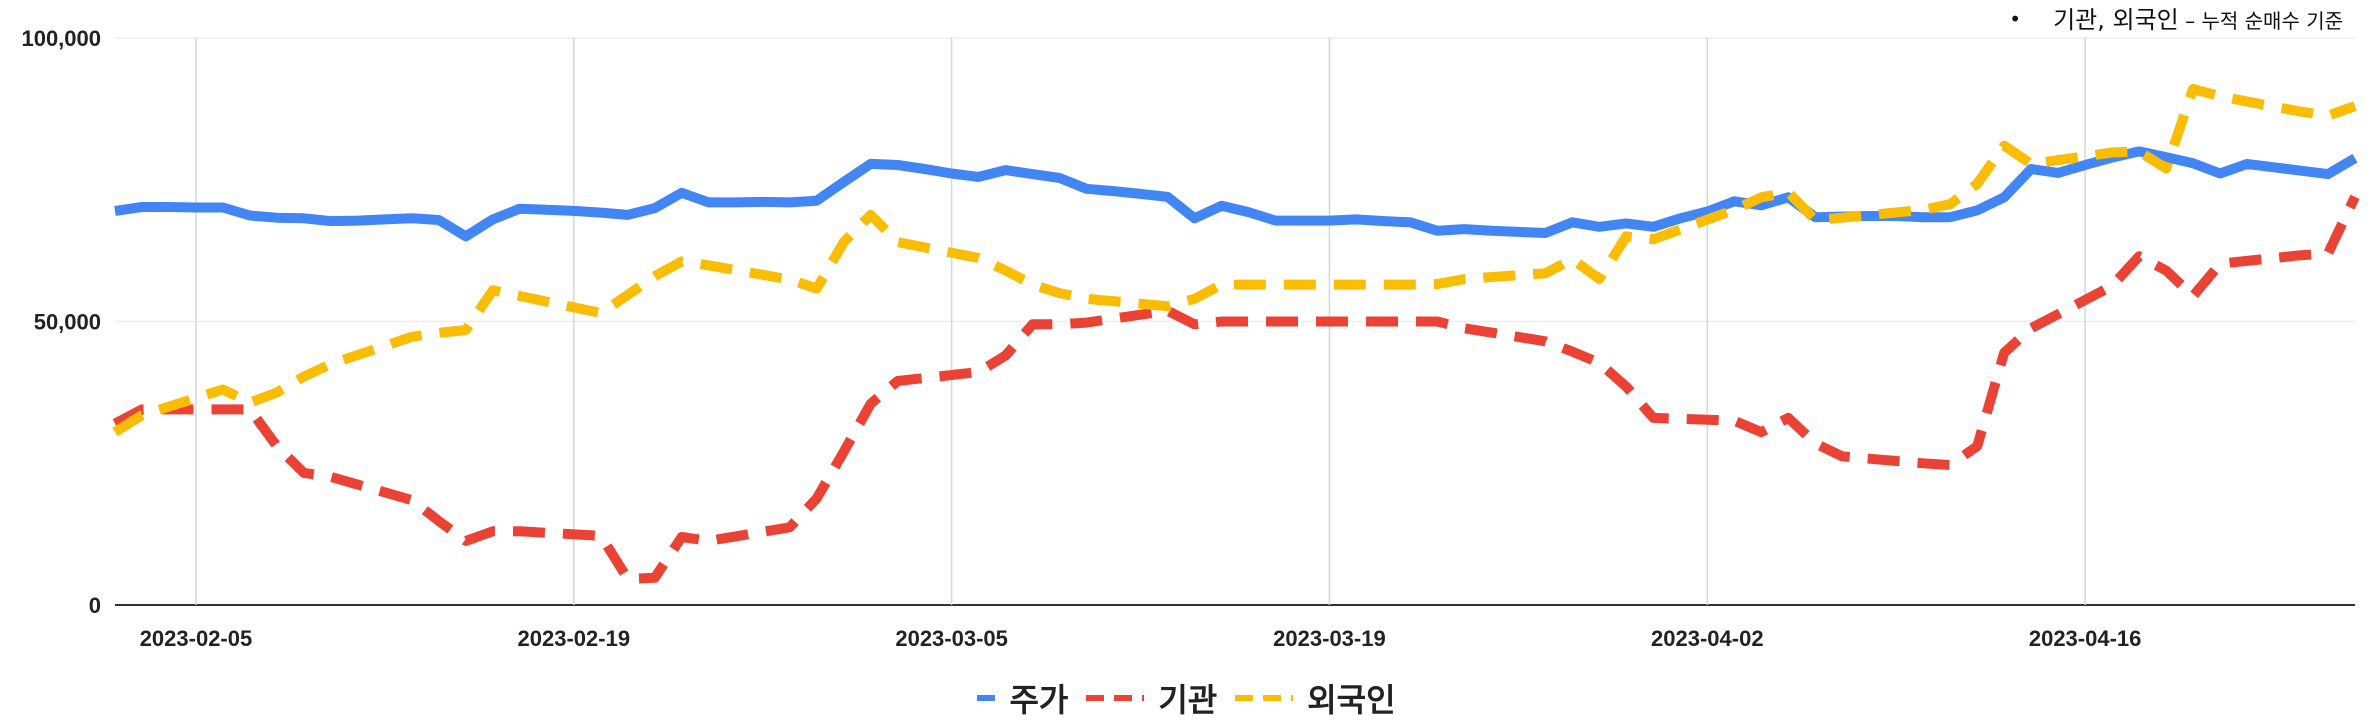 This screenshot has height=725, width=2373. Describe the element at coordinates (951, 638) in the screenshot. I see `x-tick-label: 2023-03-05` at that location.